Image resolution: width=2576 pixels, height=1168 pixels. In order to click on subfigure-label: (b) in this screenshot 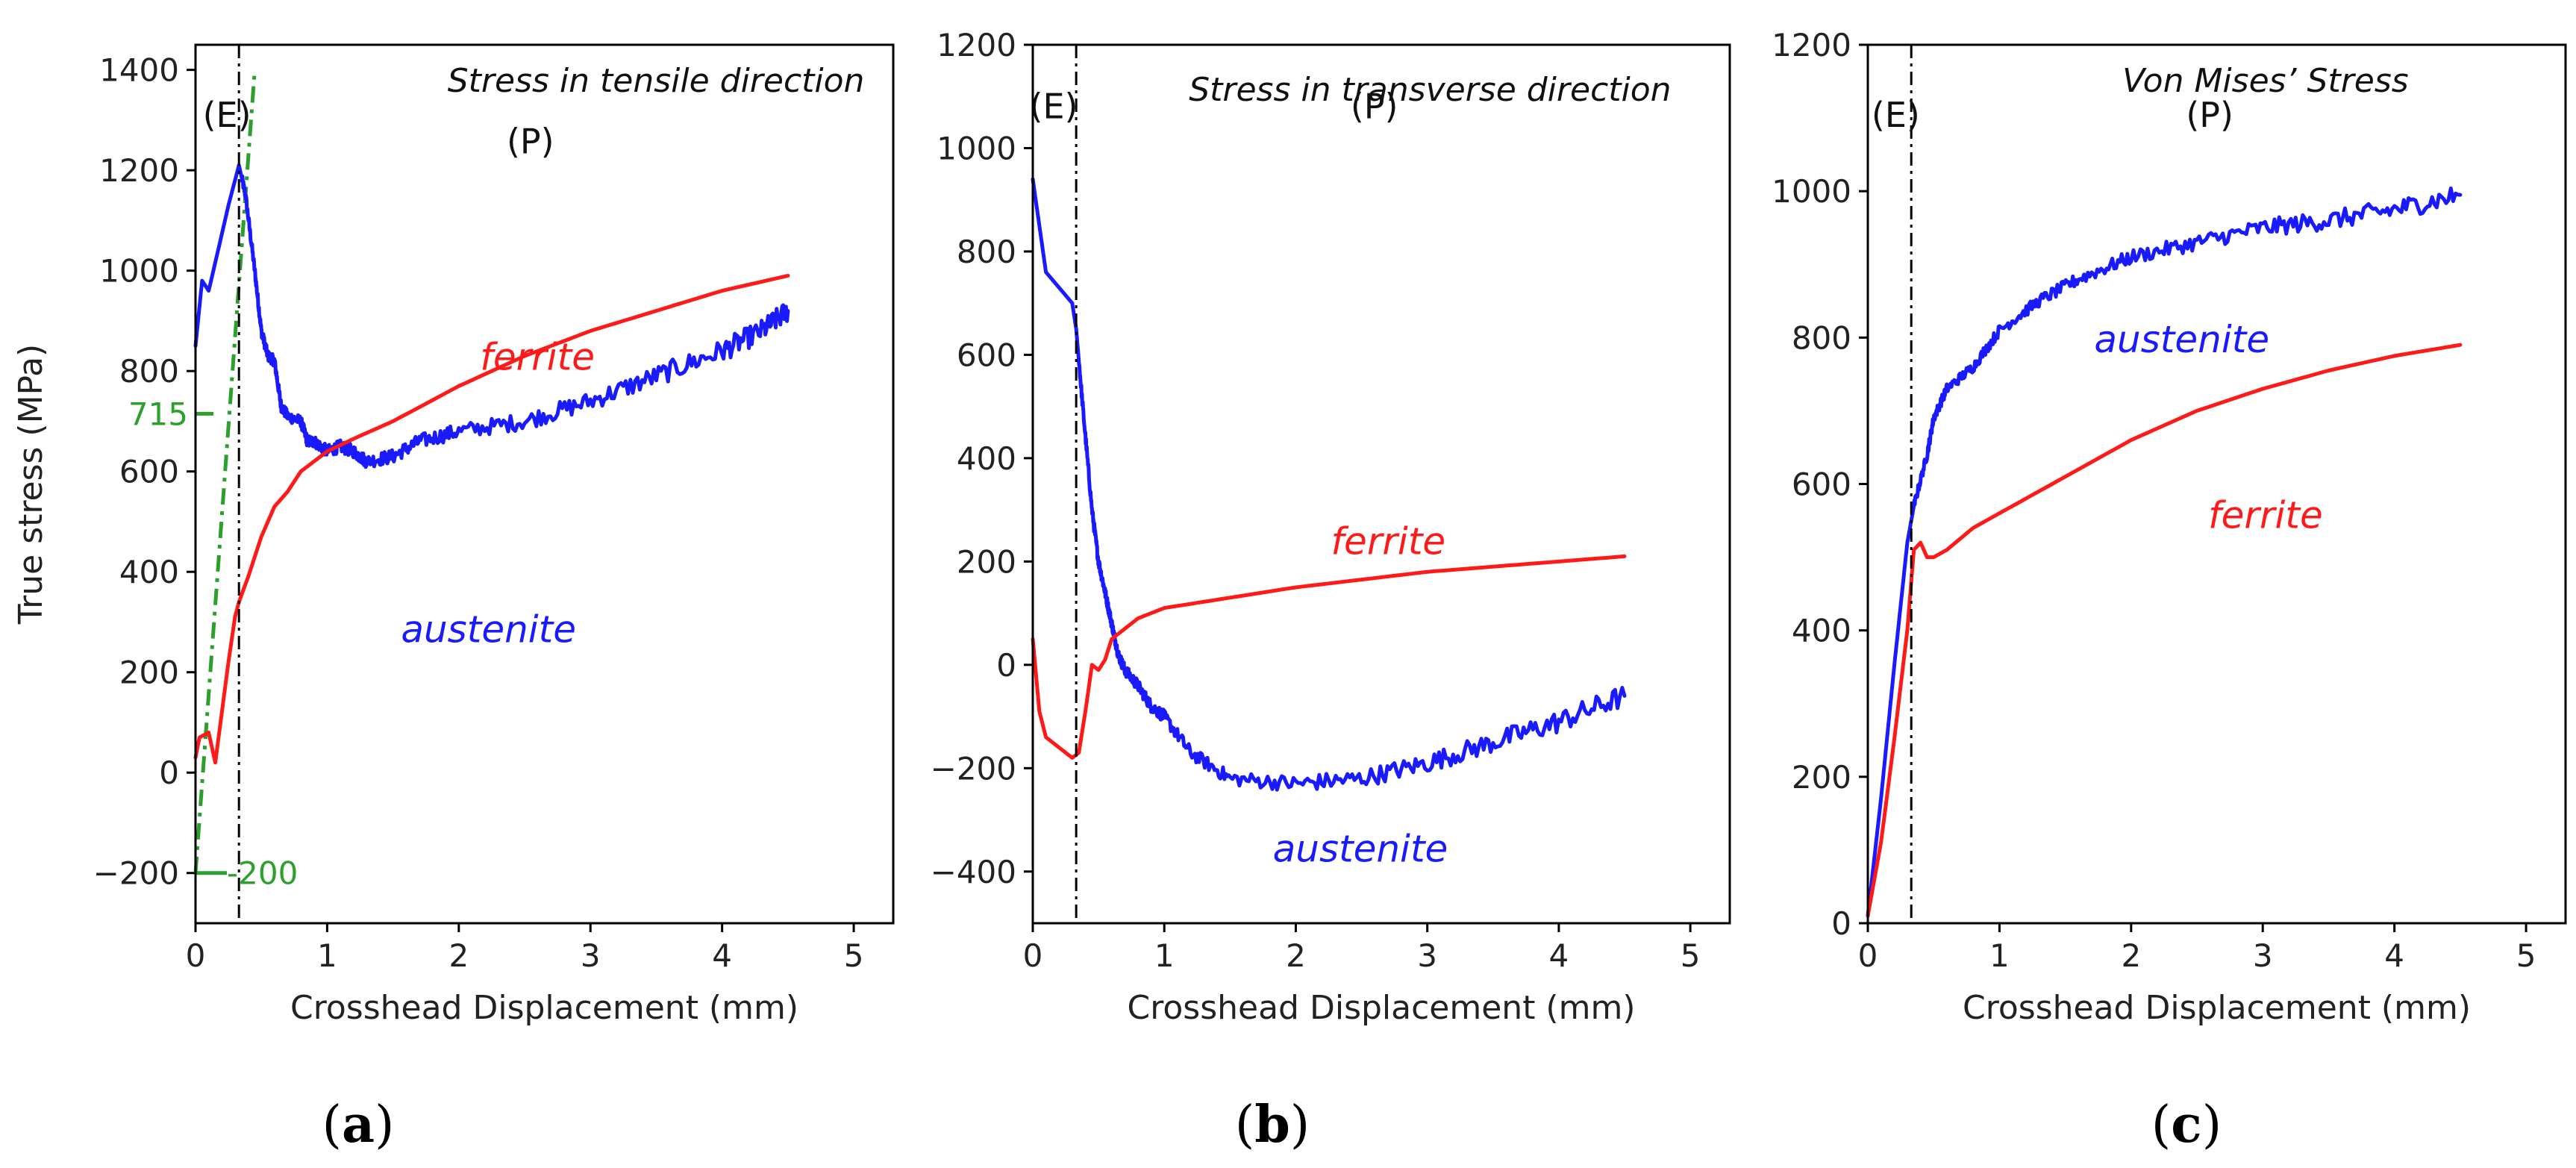, I will do `click(1272, 1125)`.